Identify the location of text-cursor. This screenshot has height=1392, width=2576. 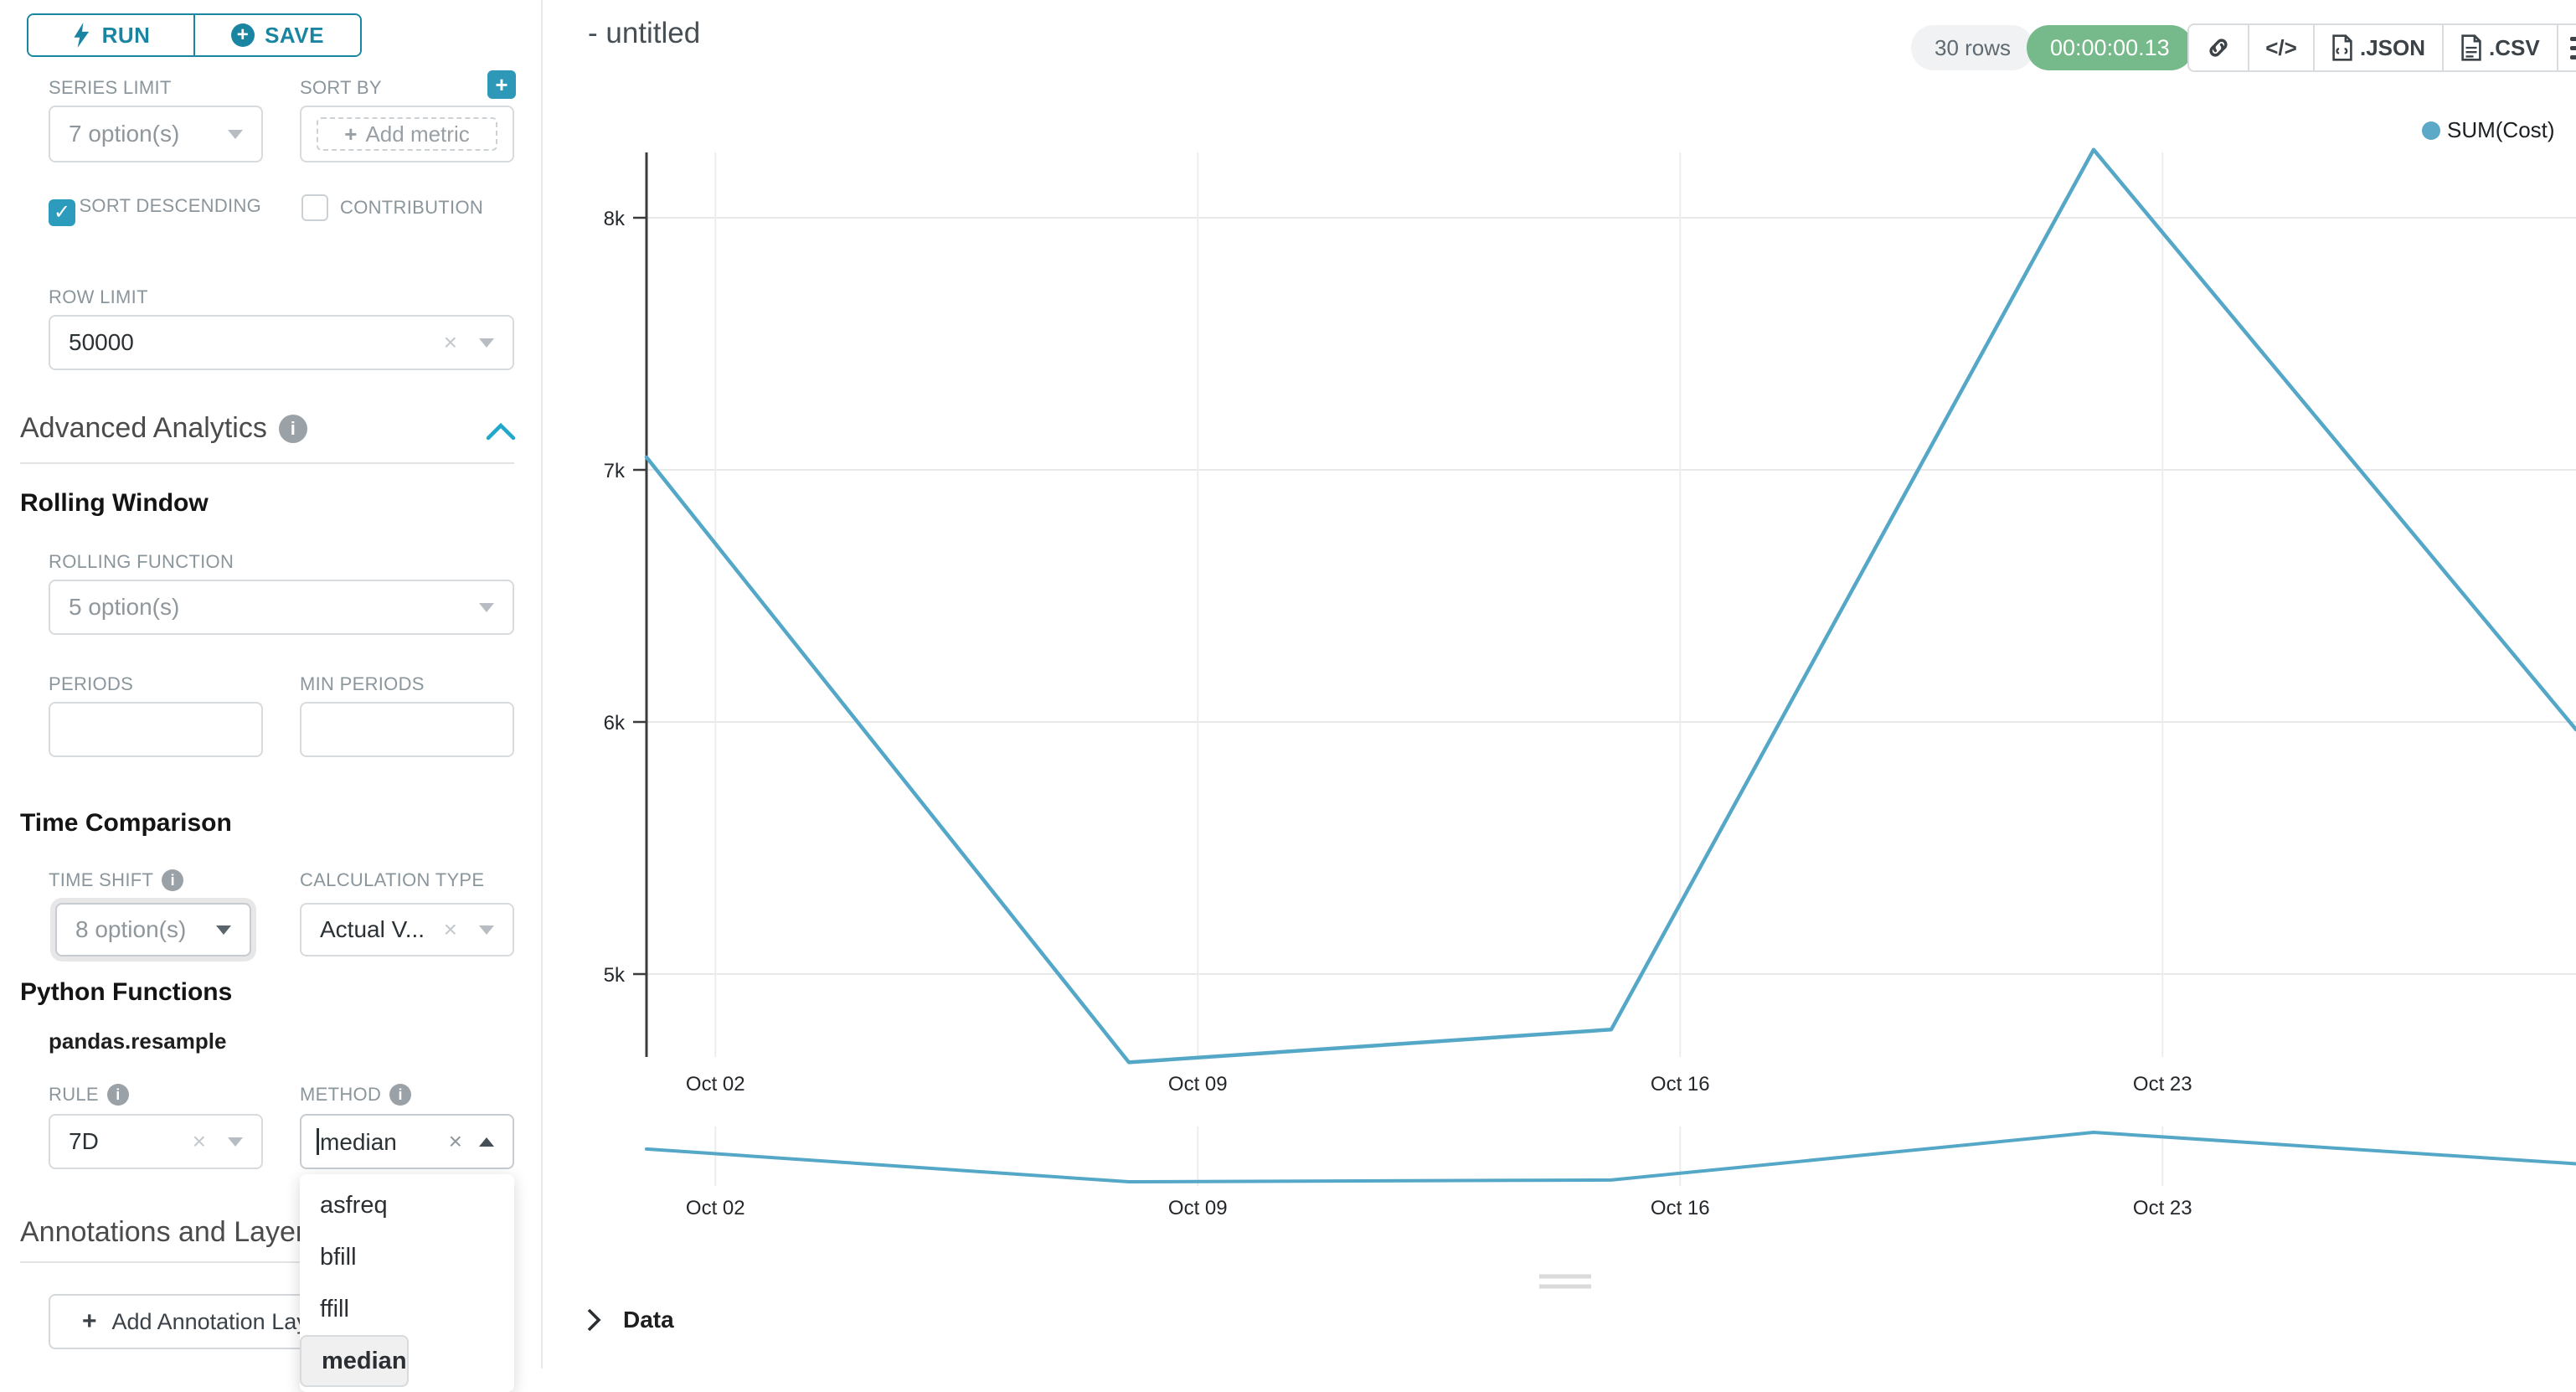
(318, 1141).